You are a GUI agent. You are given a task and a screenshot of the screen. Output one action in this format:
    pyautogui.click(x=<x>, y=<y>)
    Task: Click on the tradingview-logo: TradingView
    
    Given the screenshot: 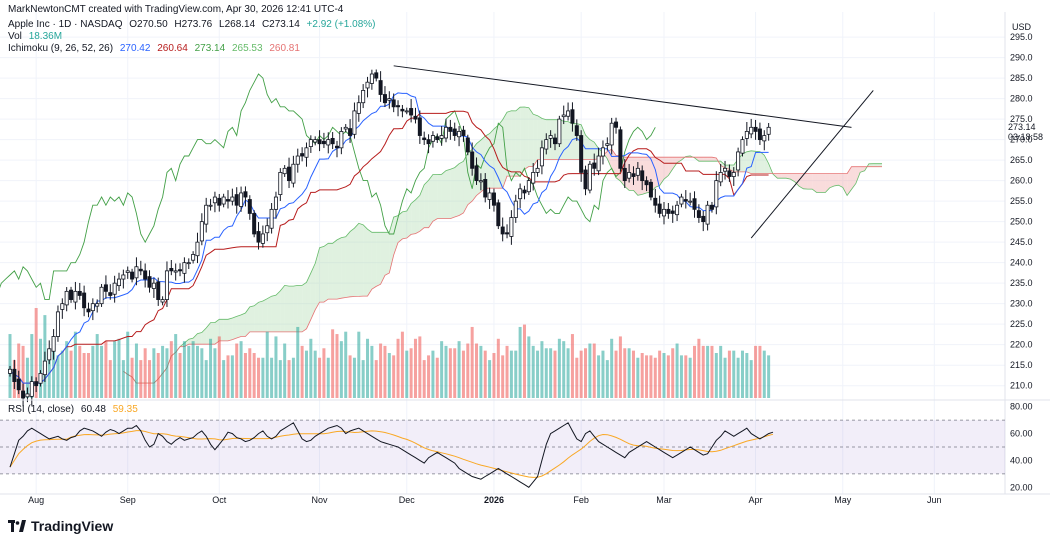 What is the action you would take?
    pyautogui.click(x=60, y=526)
    